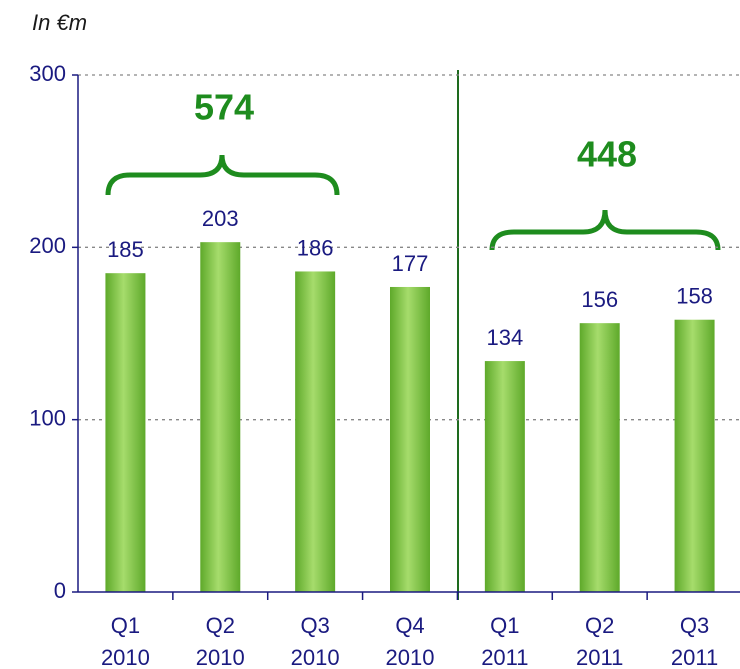 This screenshot has height=669, width=740. What do you see at coordinates (504, 337) in the screenshot?
I see `value-label: 134` at bounding box center [504, 337].